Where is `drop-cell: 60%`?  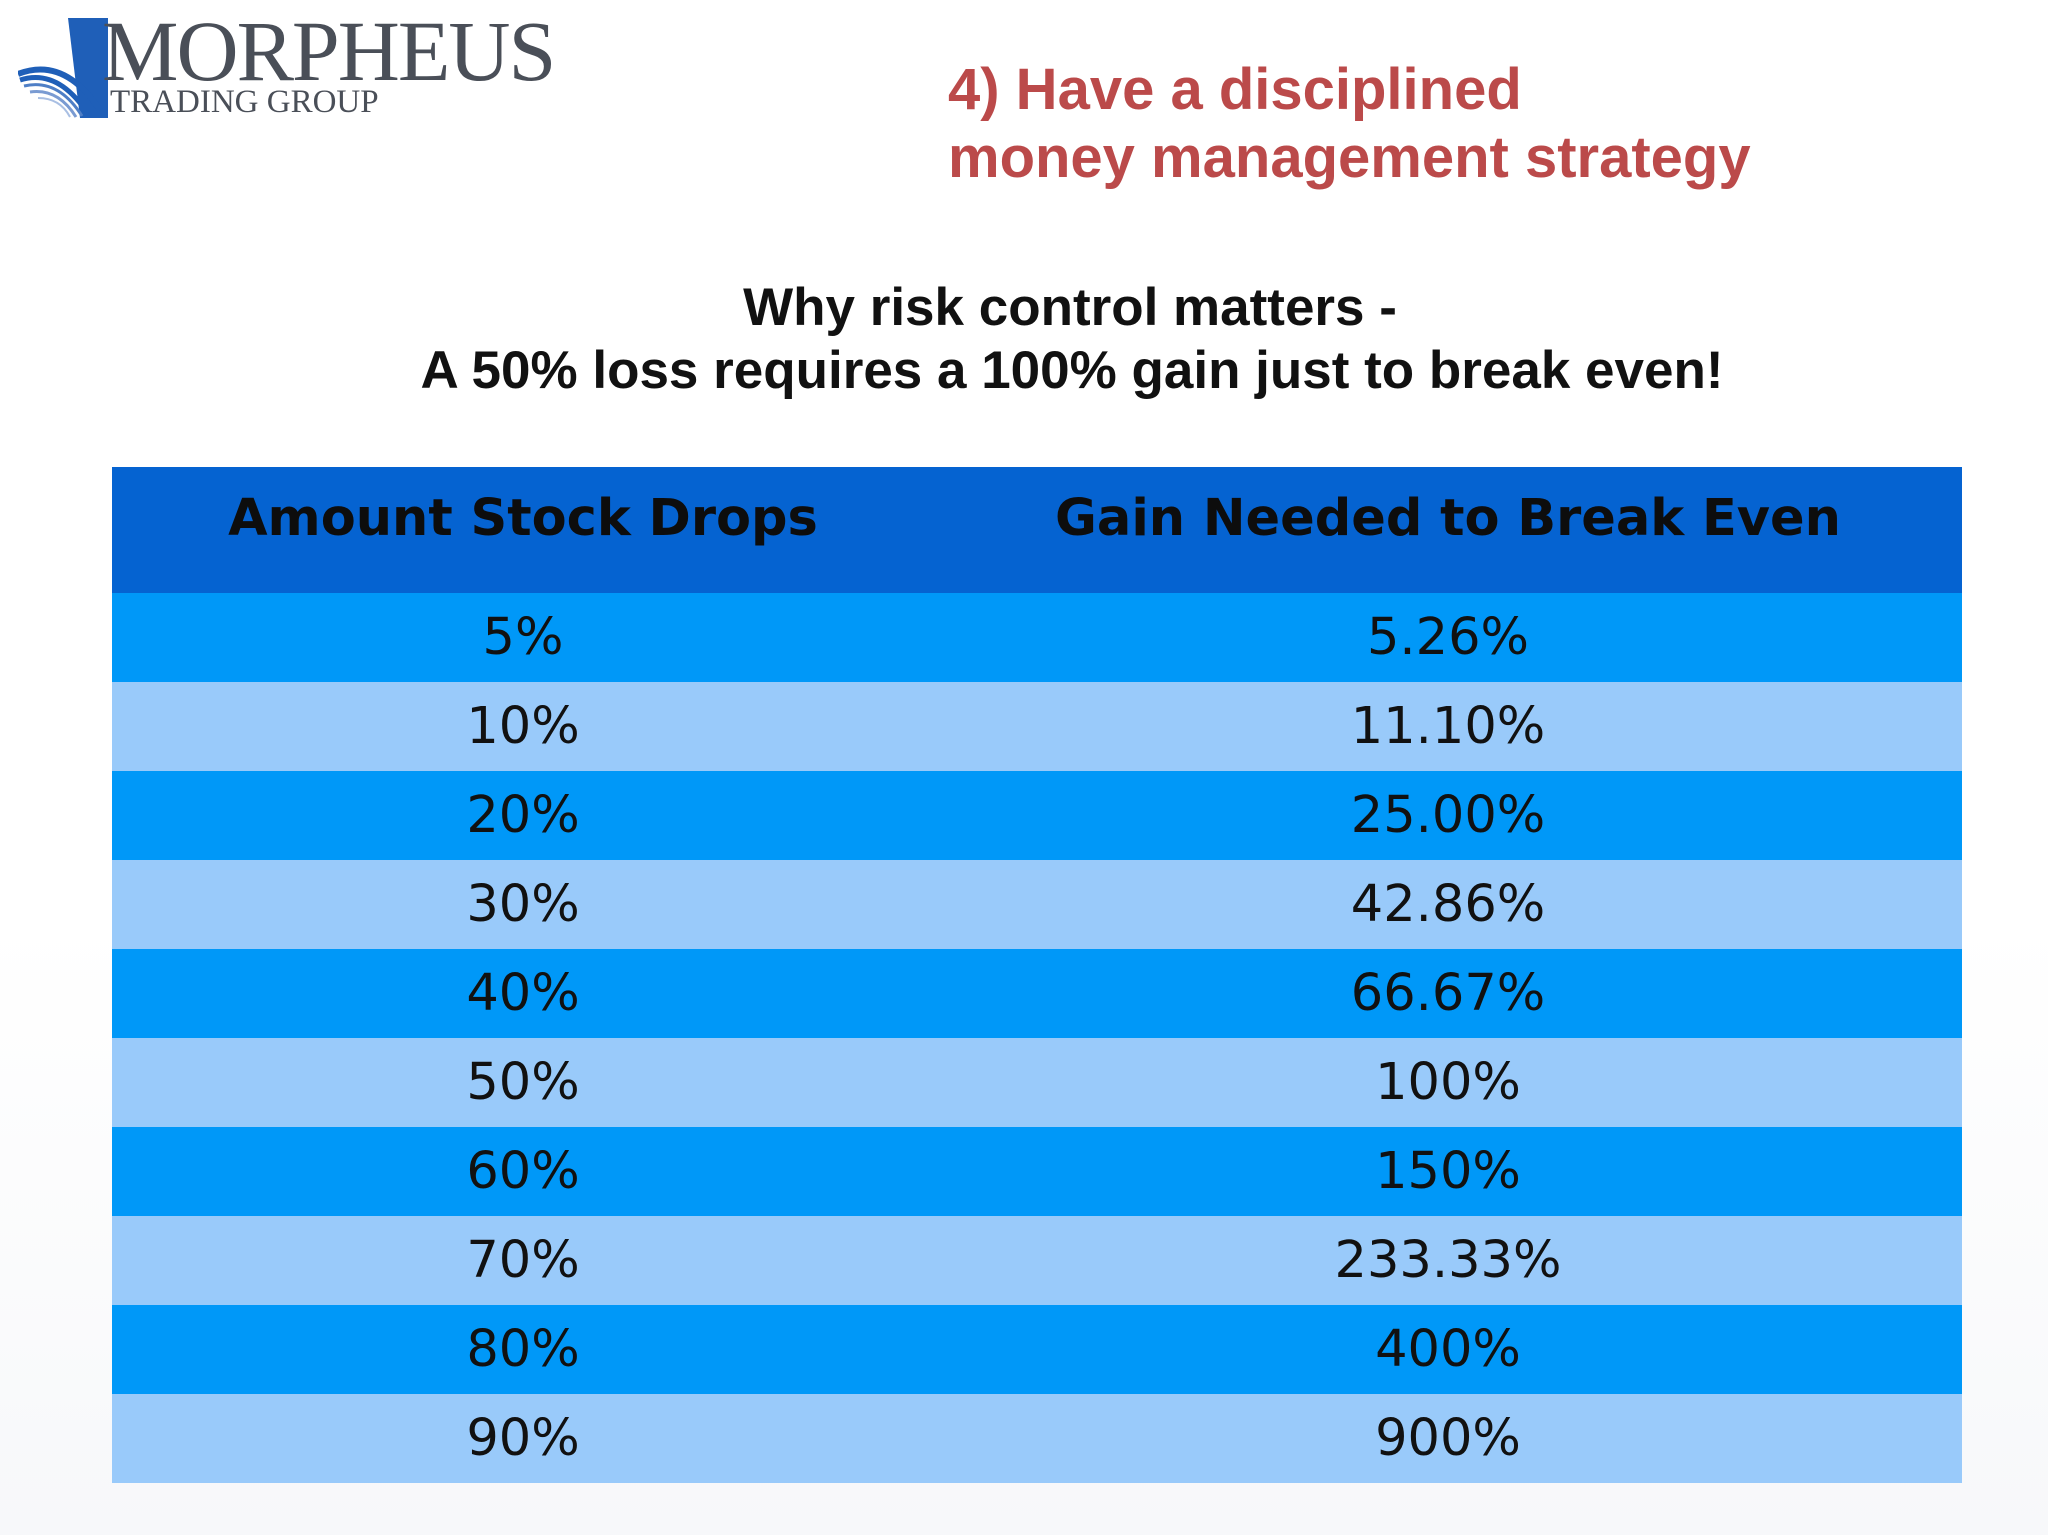 drop-cell: 60% is located at coordinates (523, 1171).